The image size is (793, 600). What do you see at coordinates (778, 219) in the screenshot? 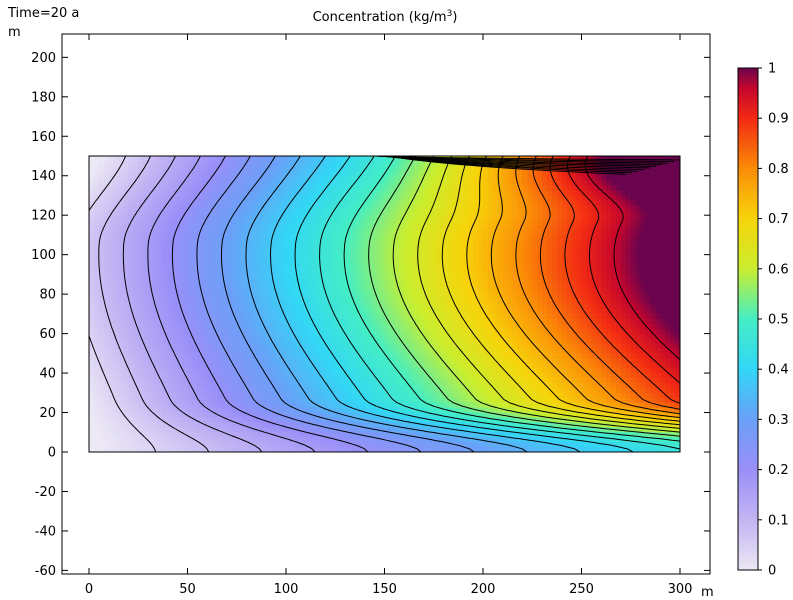
I see `colorbar-tick-label: 0.7` at bounding box center [778, 219].